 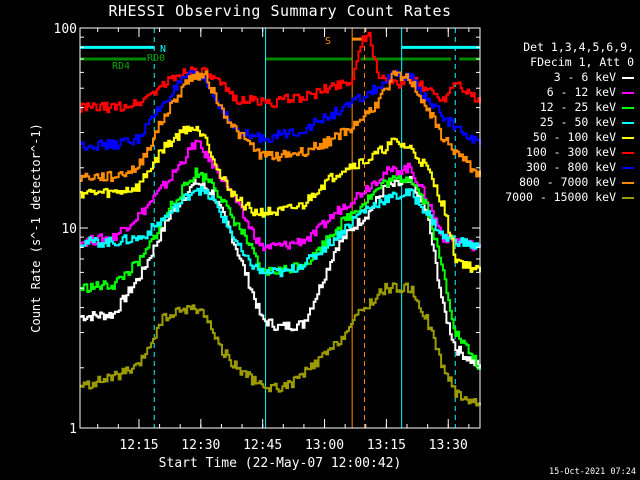 What do you see at coordinates (577, 107) in the screenshot?
I see `legend-label: 12 - 25 keV` at bounding box center [577, 107].